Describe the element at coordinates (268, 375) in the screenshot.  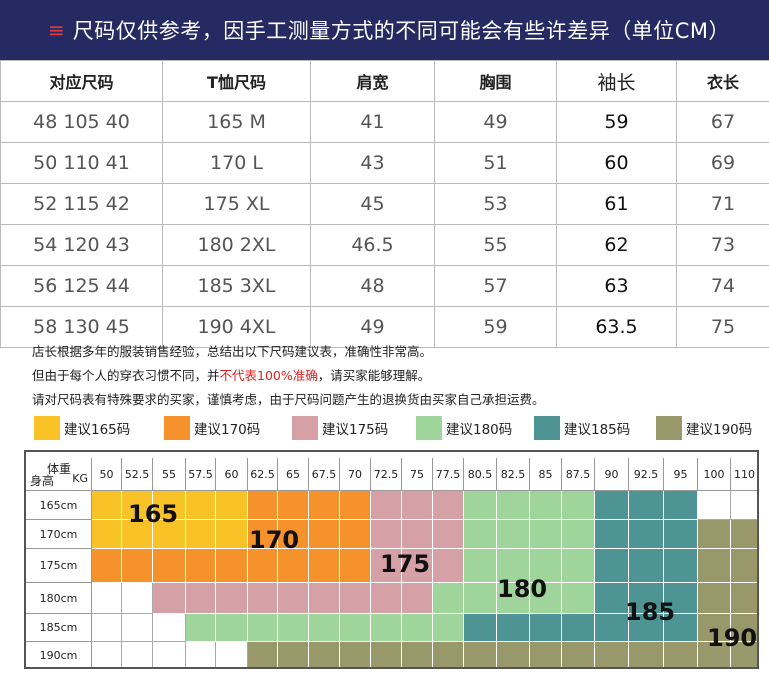
I see `note-warning-text: 不代表100%准确` at that location.